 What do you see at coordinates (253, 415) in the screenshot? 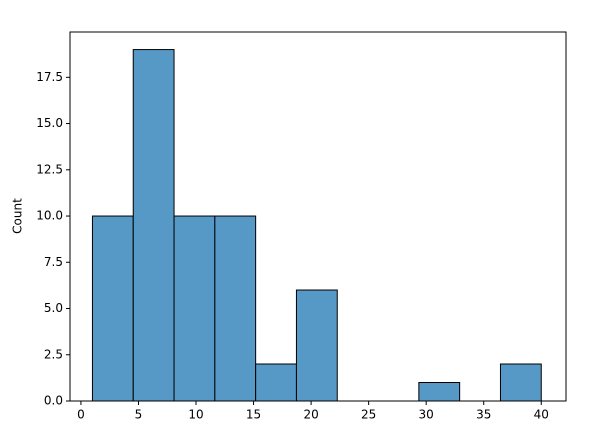
I see `x-tick-label: 15` at bounding box center [253, 415].